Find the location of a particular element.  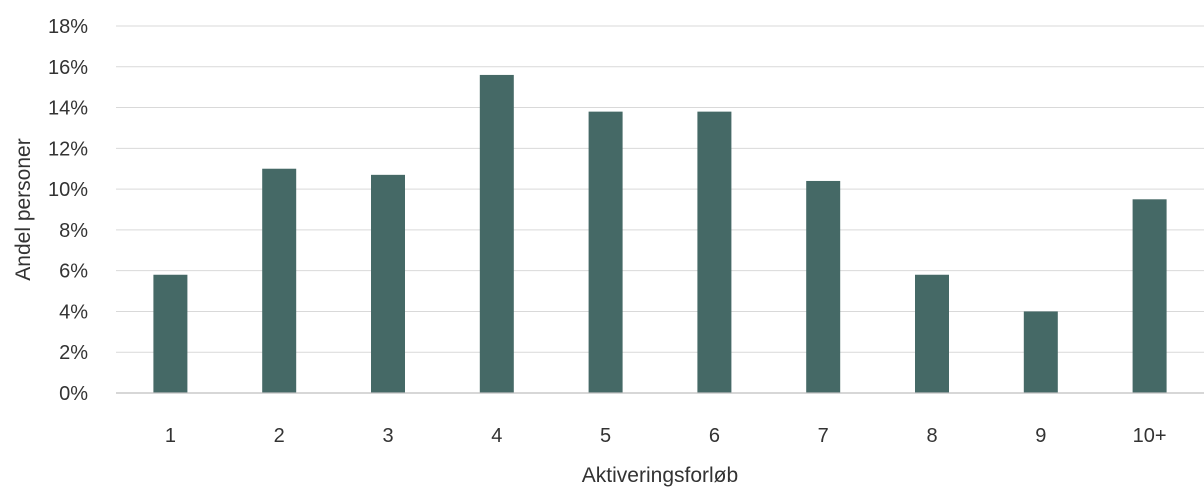

y-tick-label: 18% is located at coordinates (68, 27).